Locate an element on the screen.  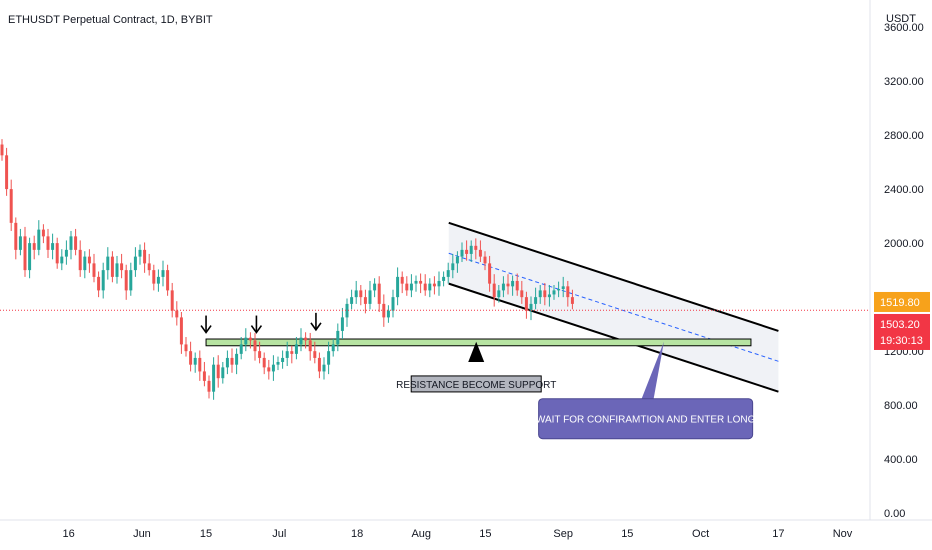
x-tick-label: Oct is located at coordinates (700, 534).